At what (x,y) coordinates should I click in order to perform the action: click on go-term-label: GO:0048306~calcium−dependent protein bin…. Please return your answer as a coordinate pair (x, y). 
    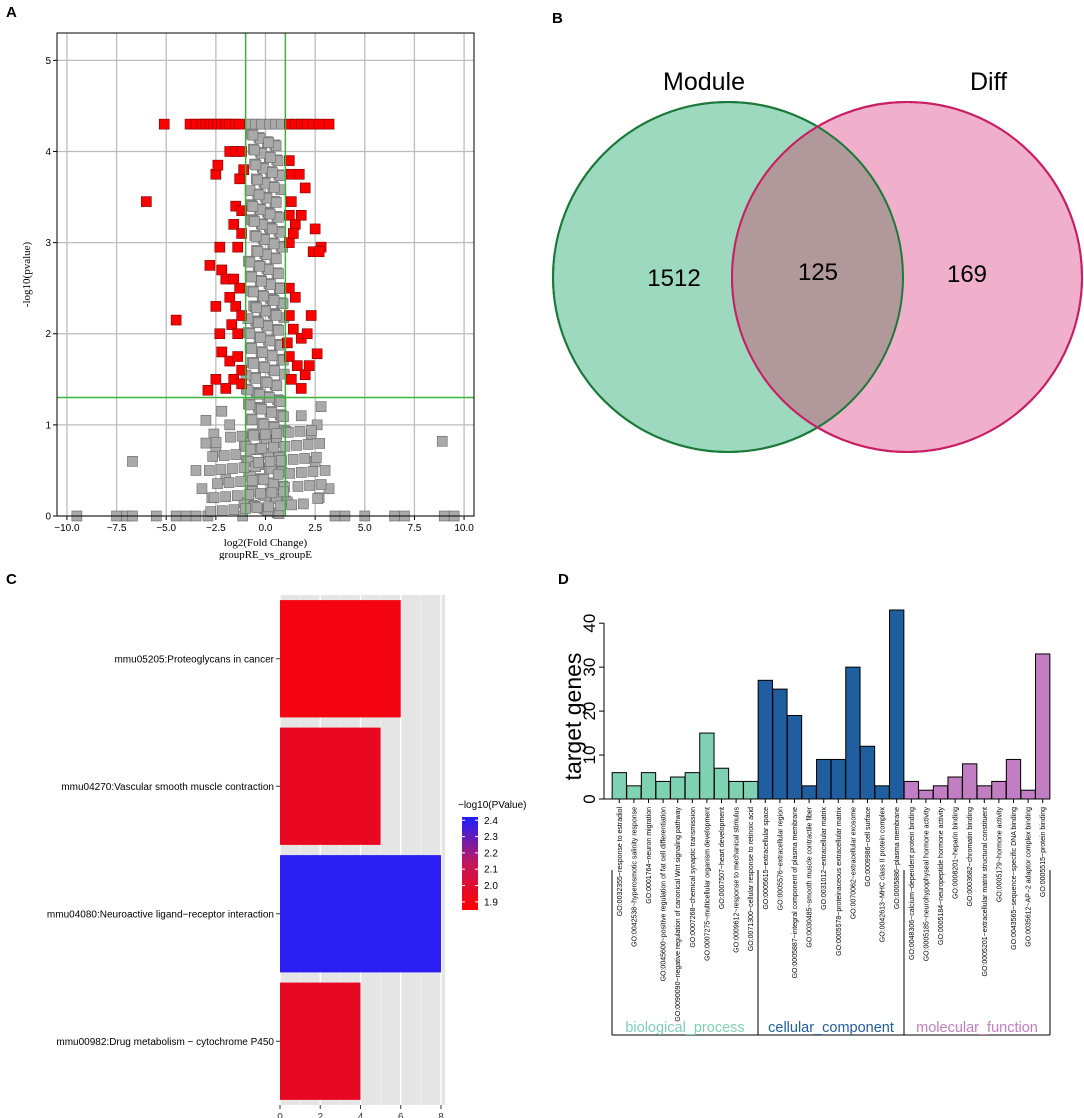
    Looking at the image, I should click on (912, 883).